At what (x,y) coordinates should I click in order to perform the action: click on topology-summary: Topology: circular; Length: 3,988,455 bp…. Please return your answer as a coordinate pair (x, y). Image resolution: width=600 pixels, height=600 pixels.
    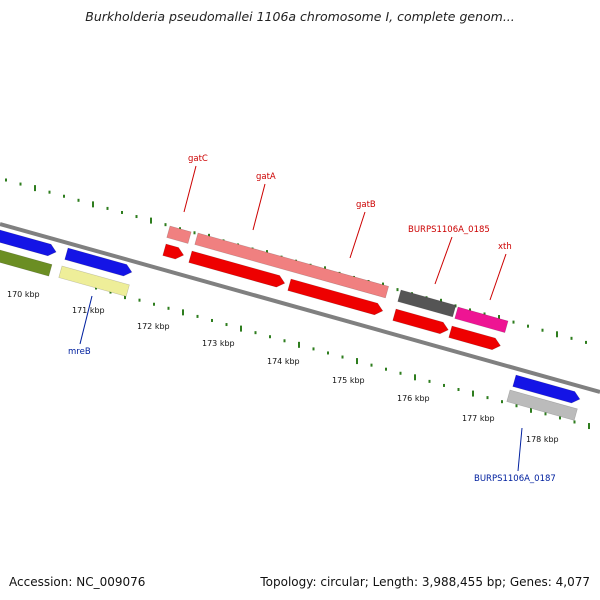
    Looking at the image, I should click on (425, 582).